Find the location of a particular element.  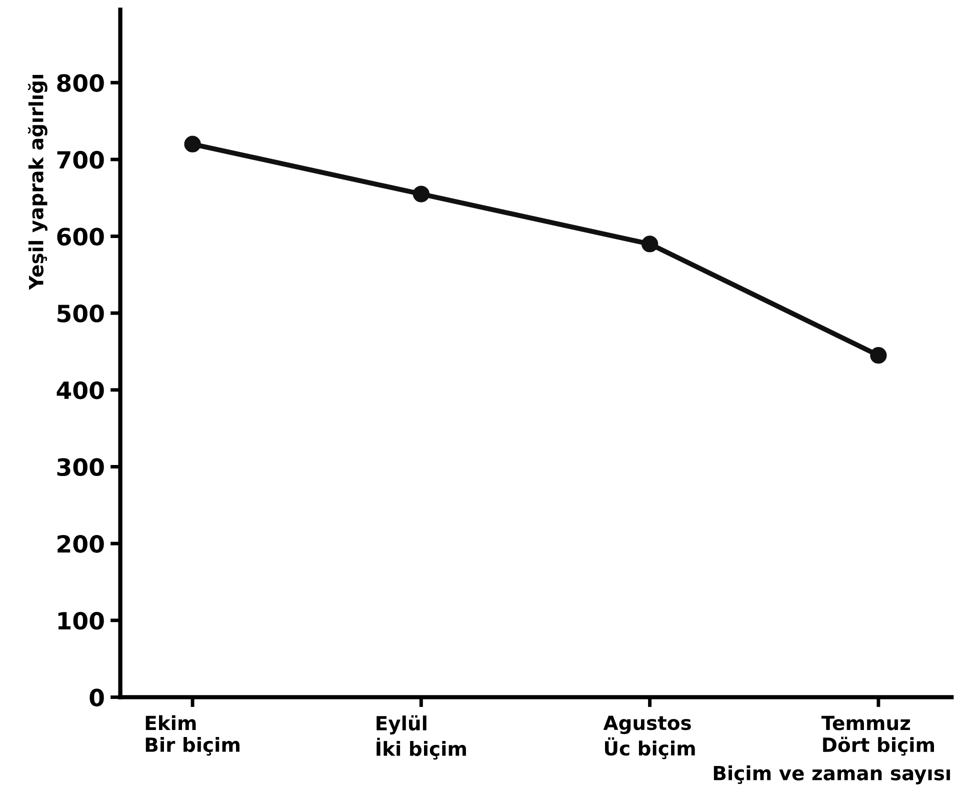

y-tick-label: 300 is located at coordinates (80, 467).